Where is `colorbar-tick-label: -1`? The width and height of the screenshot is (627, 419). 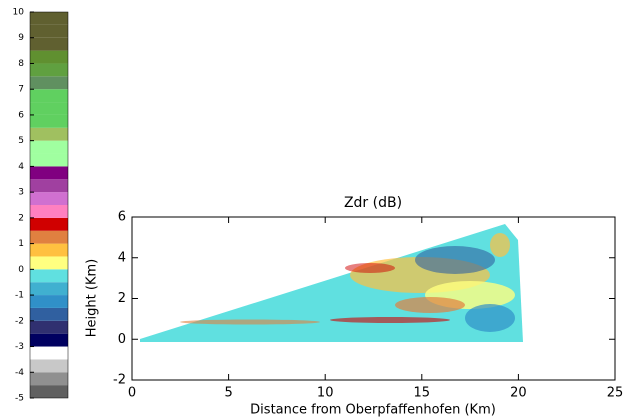 colorbar-tick-label: -1 is located at coordinates (19, 296).